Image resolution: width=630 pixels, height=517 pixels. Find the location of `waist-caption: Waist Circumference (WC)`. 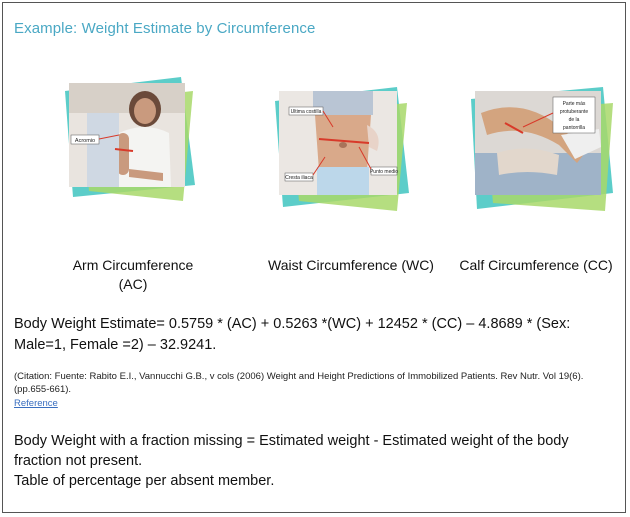

waist-caption: Waist Circumference (WC) is located at coordinates (351, 265).